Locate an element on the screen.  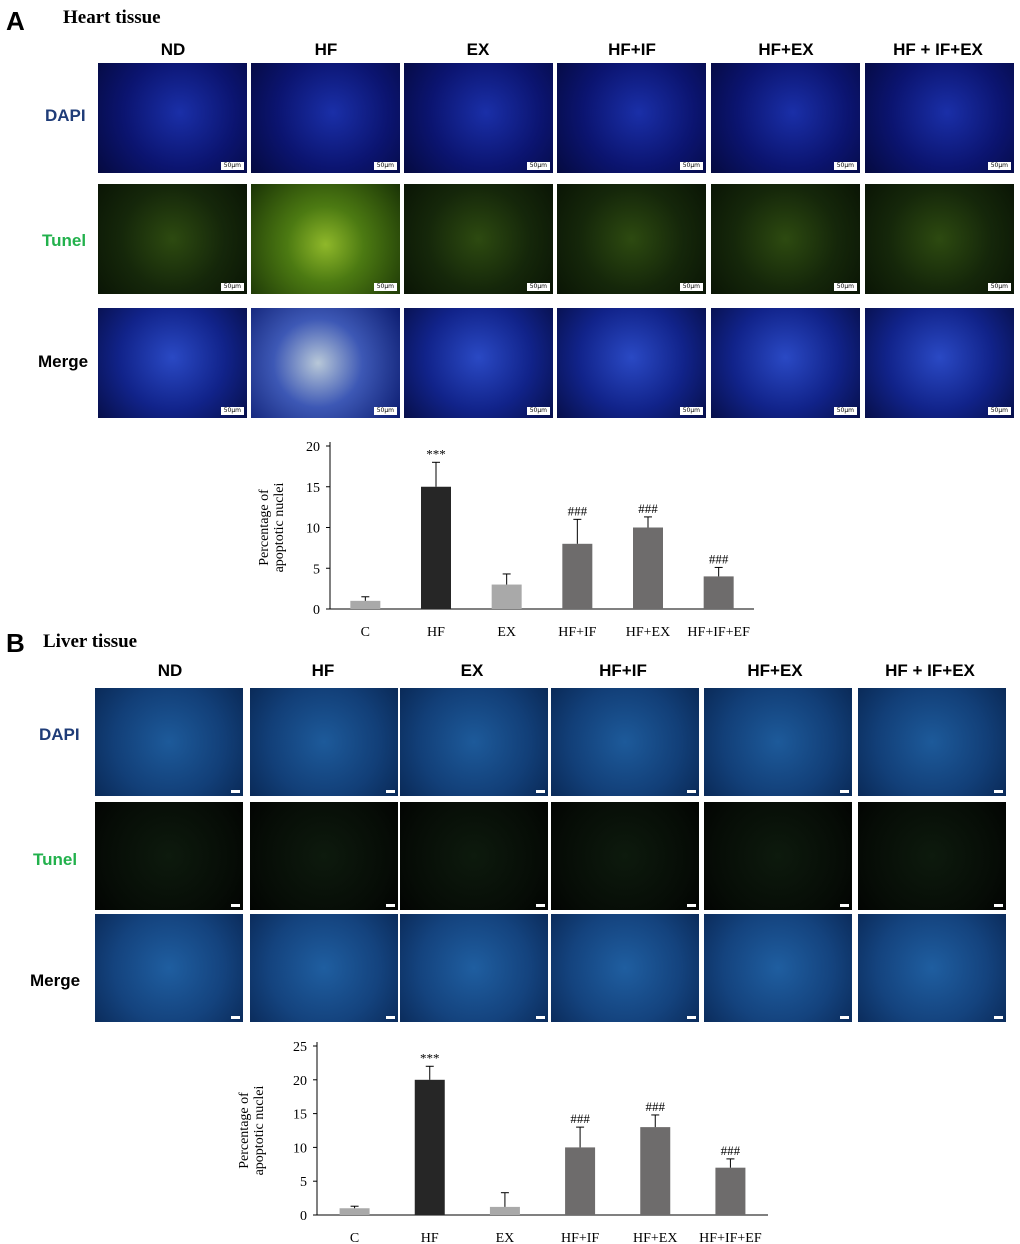
micrograph-dapi-nd is located at coordinates (169, 742).